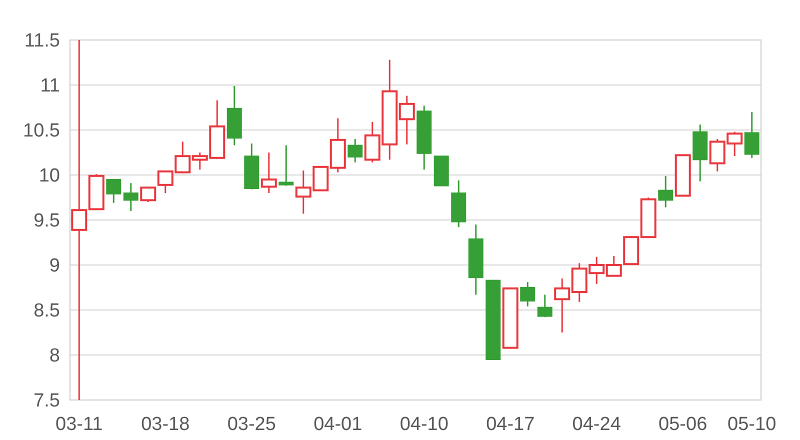 The image size is (800, 440). I want to click on y-tick-label: 9.5, so click(47, 221).